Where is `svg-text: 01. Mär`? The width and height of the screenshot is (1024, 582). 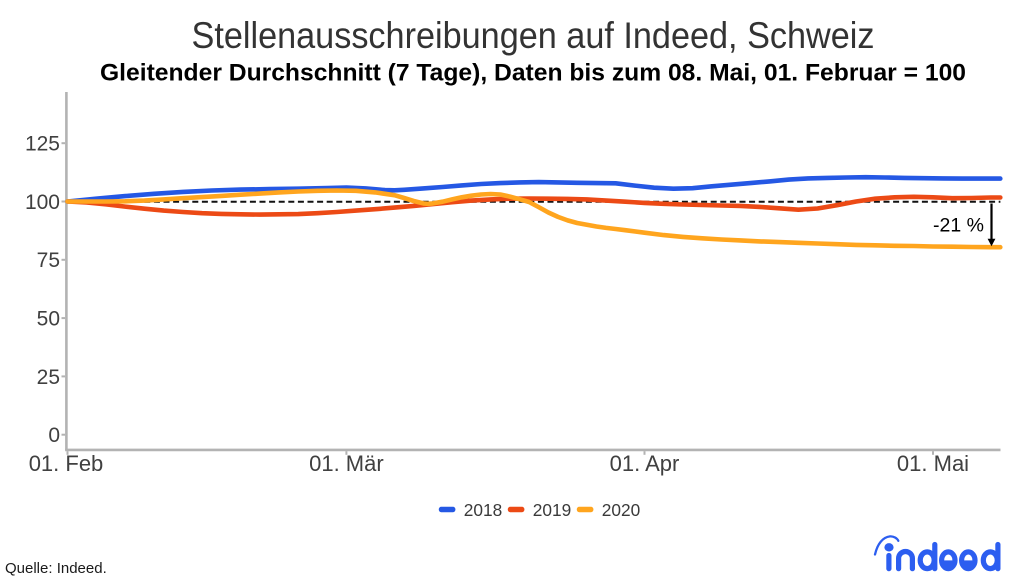 svg-text: 01. Mär is located at coordinates (346, 463).